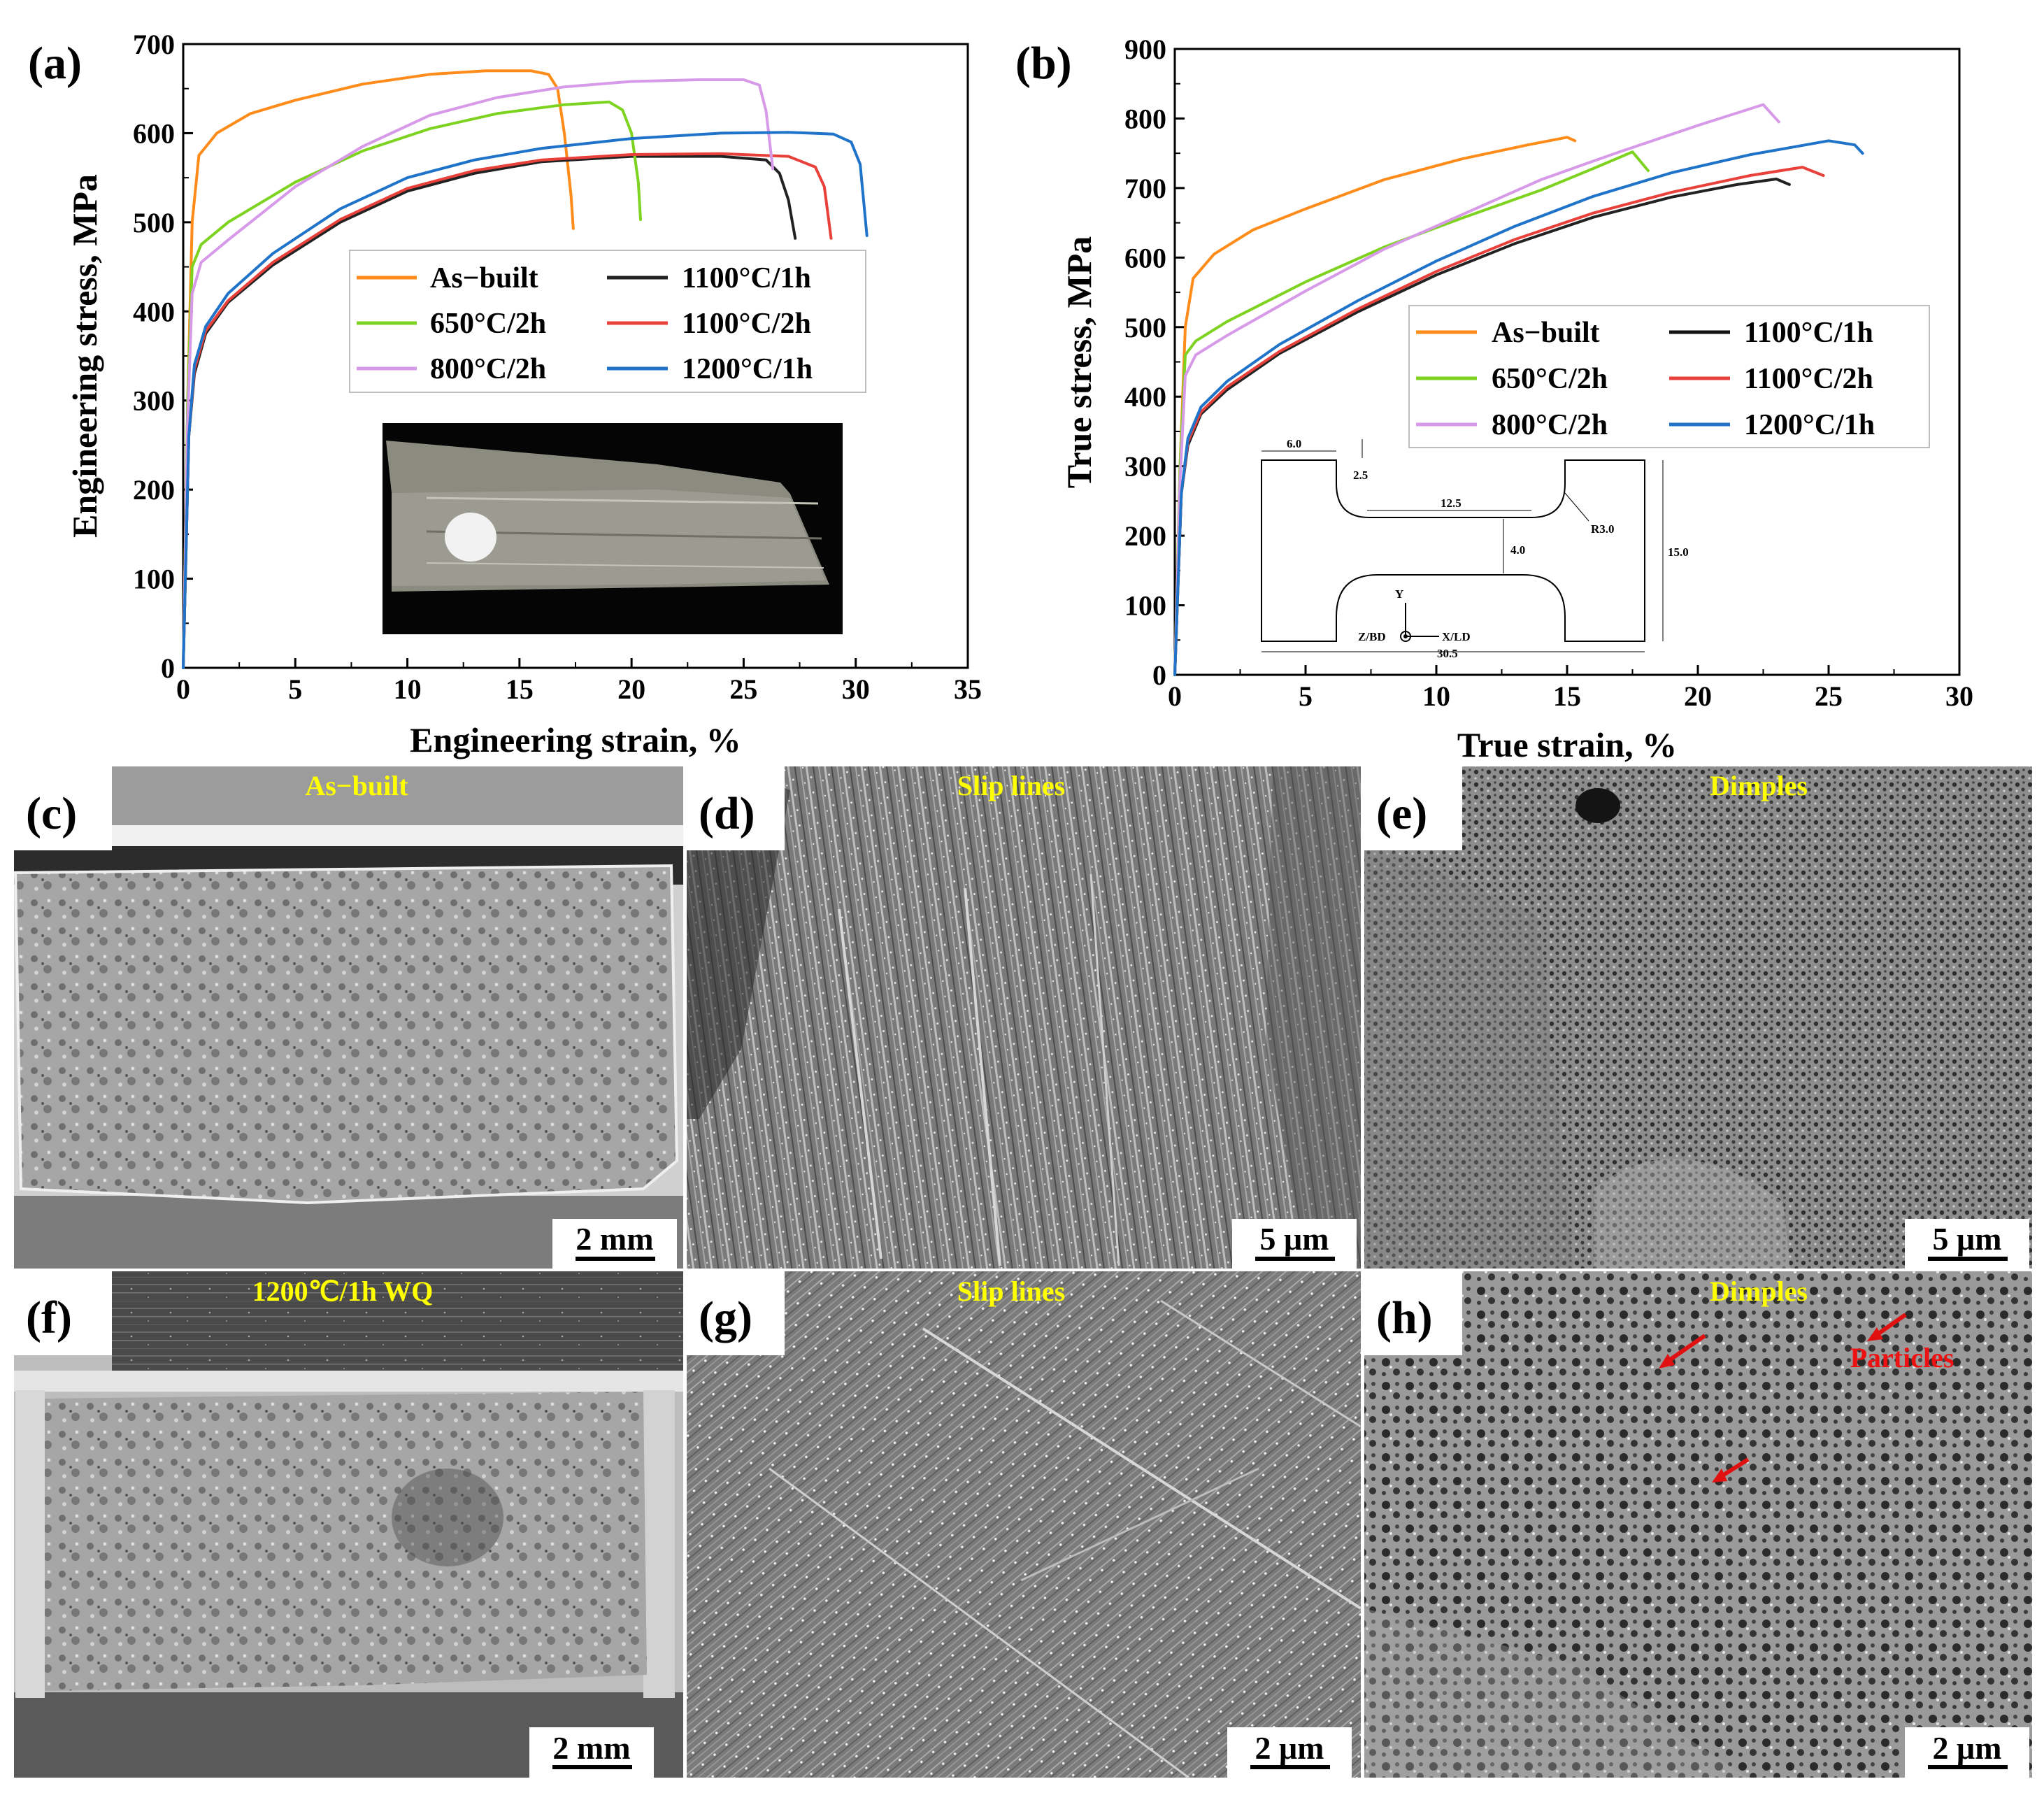 The image size is (2044, 1793). What do you see at coordinates (1145, 467) in the screenshot?
I see `chart-b-ytick-label: 300` at bounding box center [1145, 467].